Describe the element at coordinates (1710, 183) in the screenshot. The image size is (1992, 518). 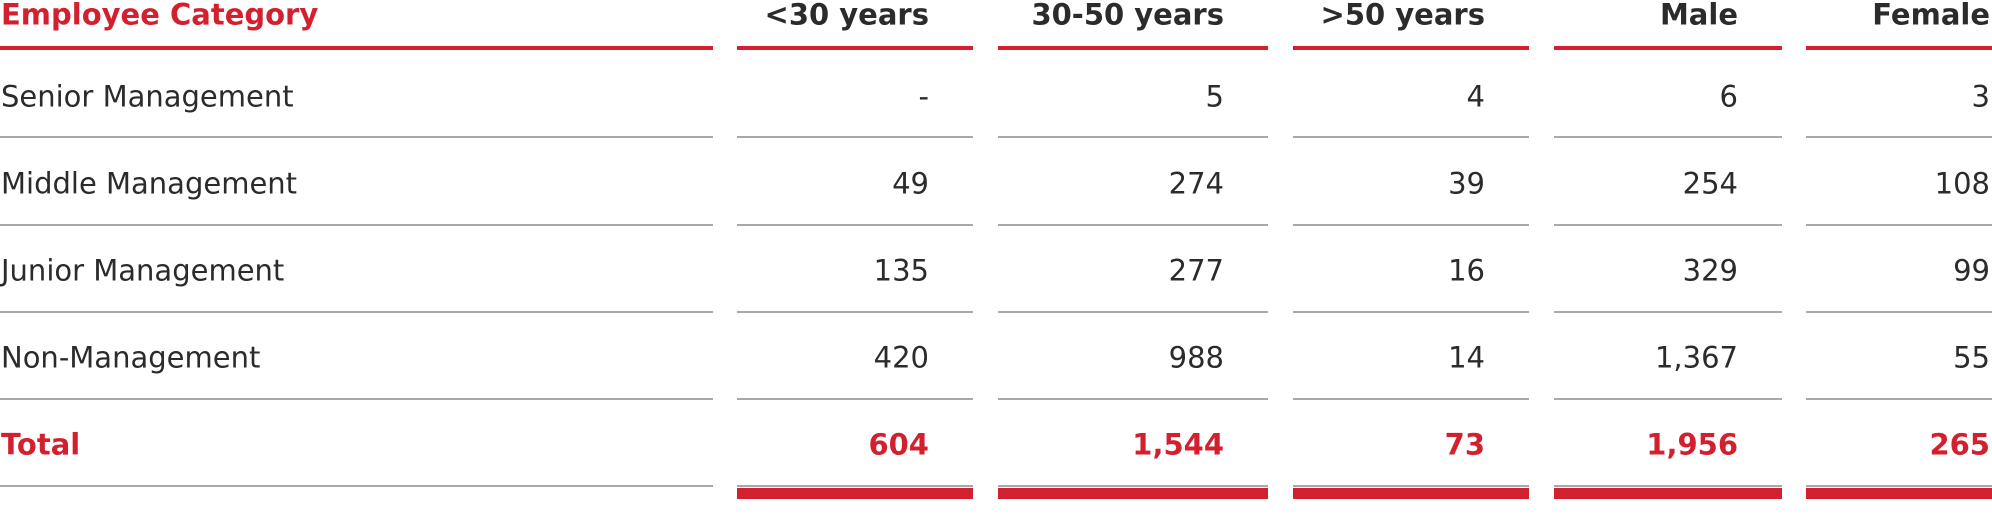
I see `table-cell: 254` at that location.